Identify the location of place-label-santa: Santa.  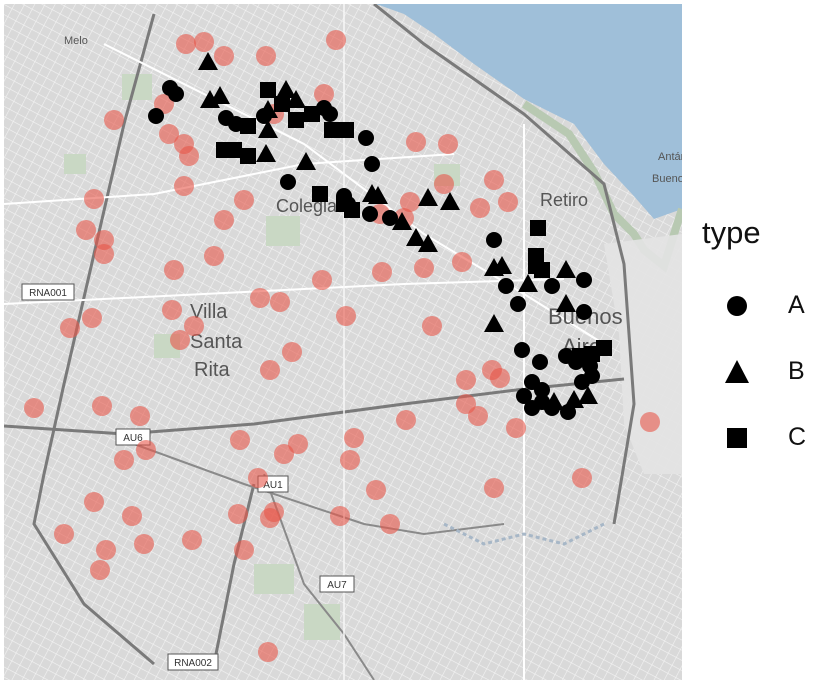
(216, 342).